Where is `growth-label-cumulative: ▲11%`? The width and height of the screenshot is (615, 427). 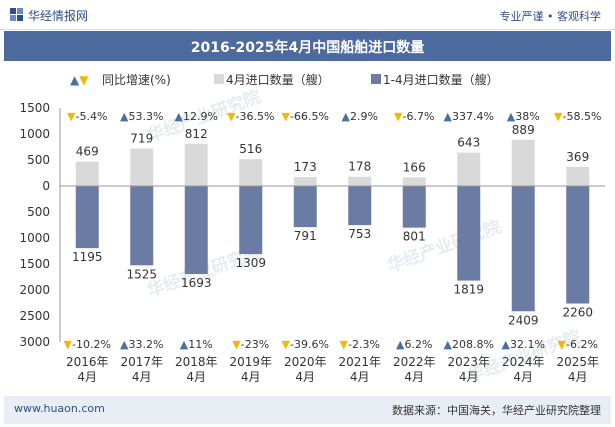
growth-label-cumulative: ▲11% is located at coordinates (196, 344).